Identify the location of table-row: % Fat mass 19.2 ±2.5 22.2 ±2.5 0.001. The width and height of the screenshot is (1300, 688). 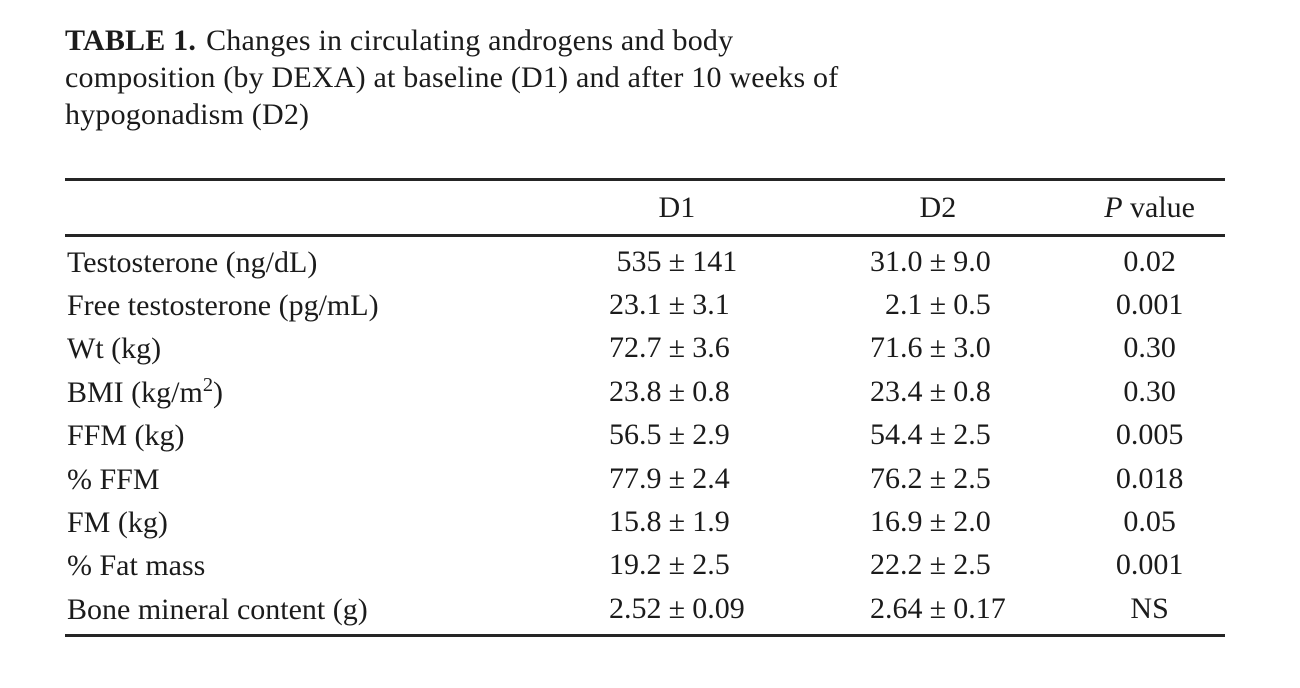
(645, 565).